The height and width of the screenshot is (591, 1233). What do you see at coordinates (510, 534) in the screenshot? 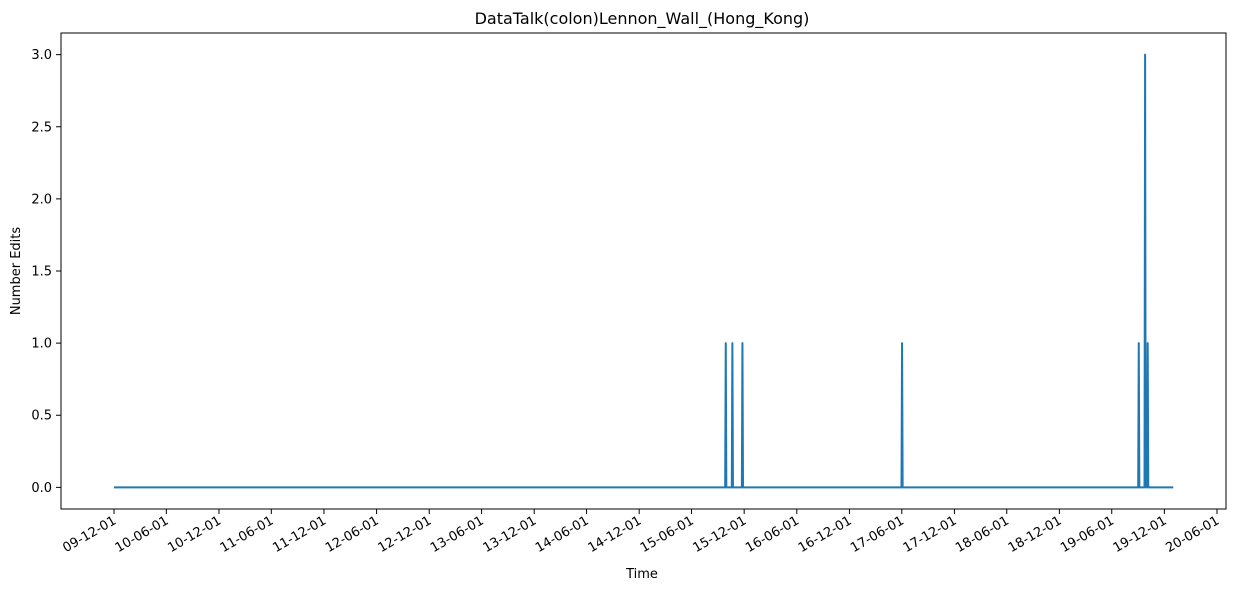
I see `x-tick-label: 13-12-01` at bounding box center [510, 534].